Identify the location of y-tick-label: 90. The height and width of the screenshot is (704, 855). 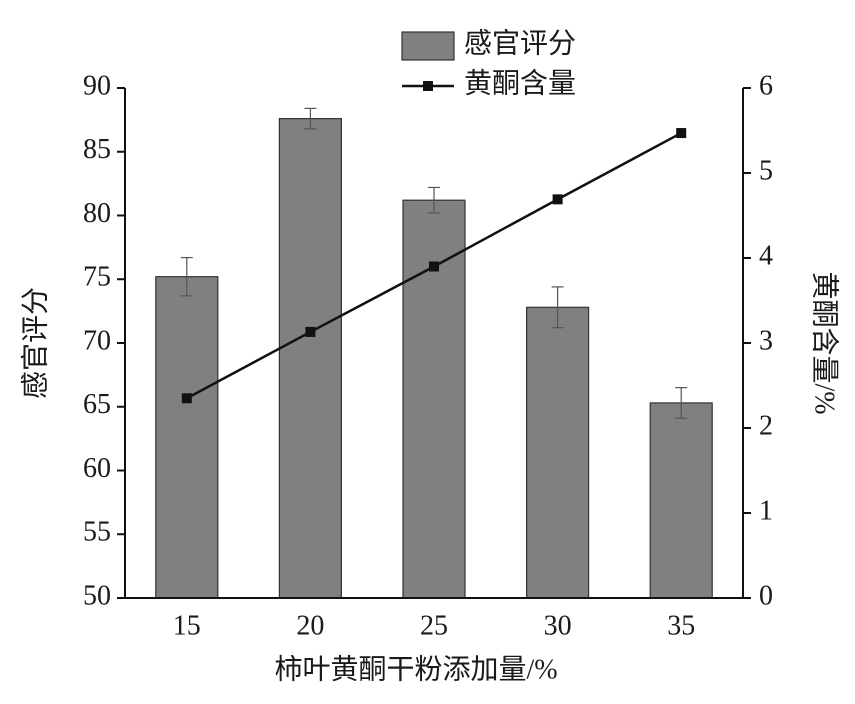
(97, 85).